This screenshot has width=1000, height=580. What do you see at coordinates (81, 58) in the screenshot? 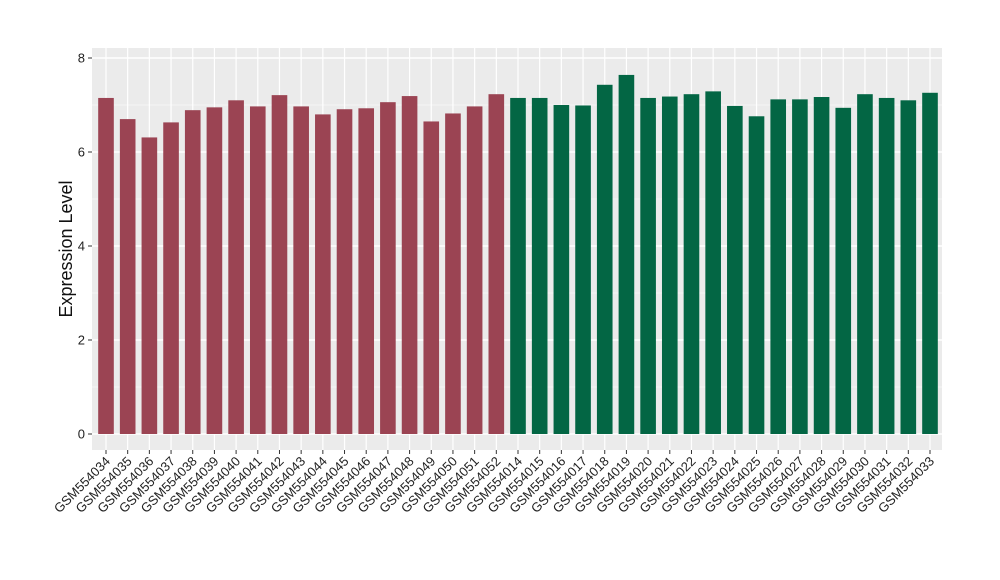
I see `y-tick-label: 8` at bounding box center [81, 58].